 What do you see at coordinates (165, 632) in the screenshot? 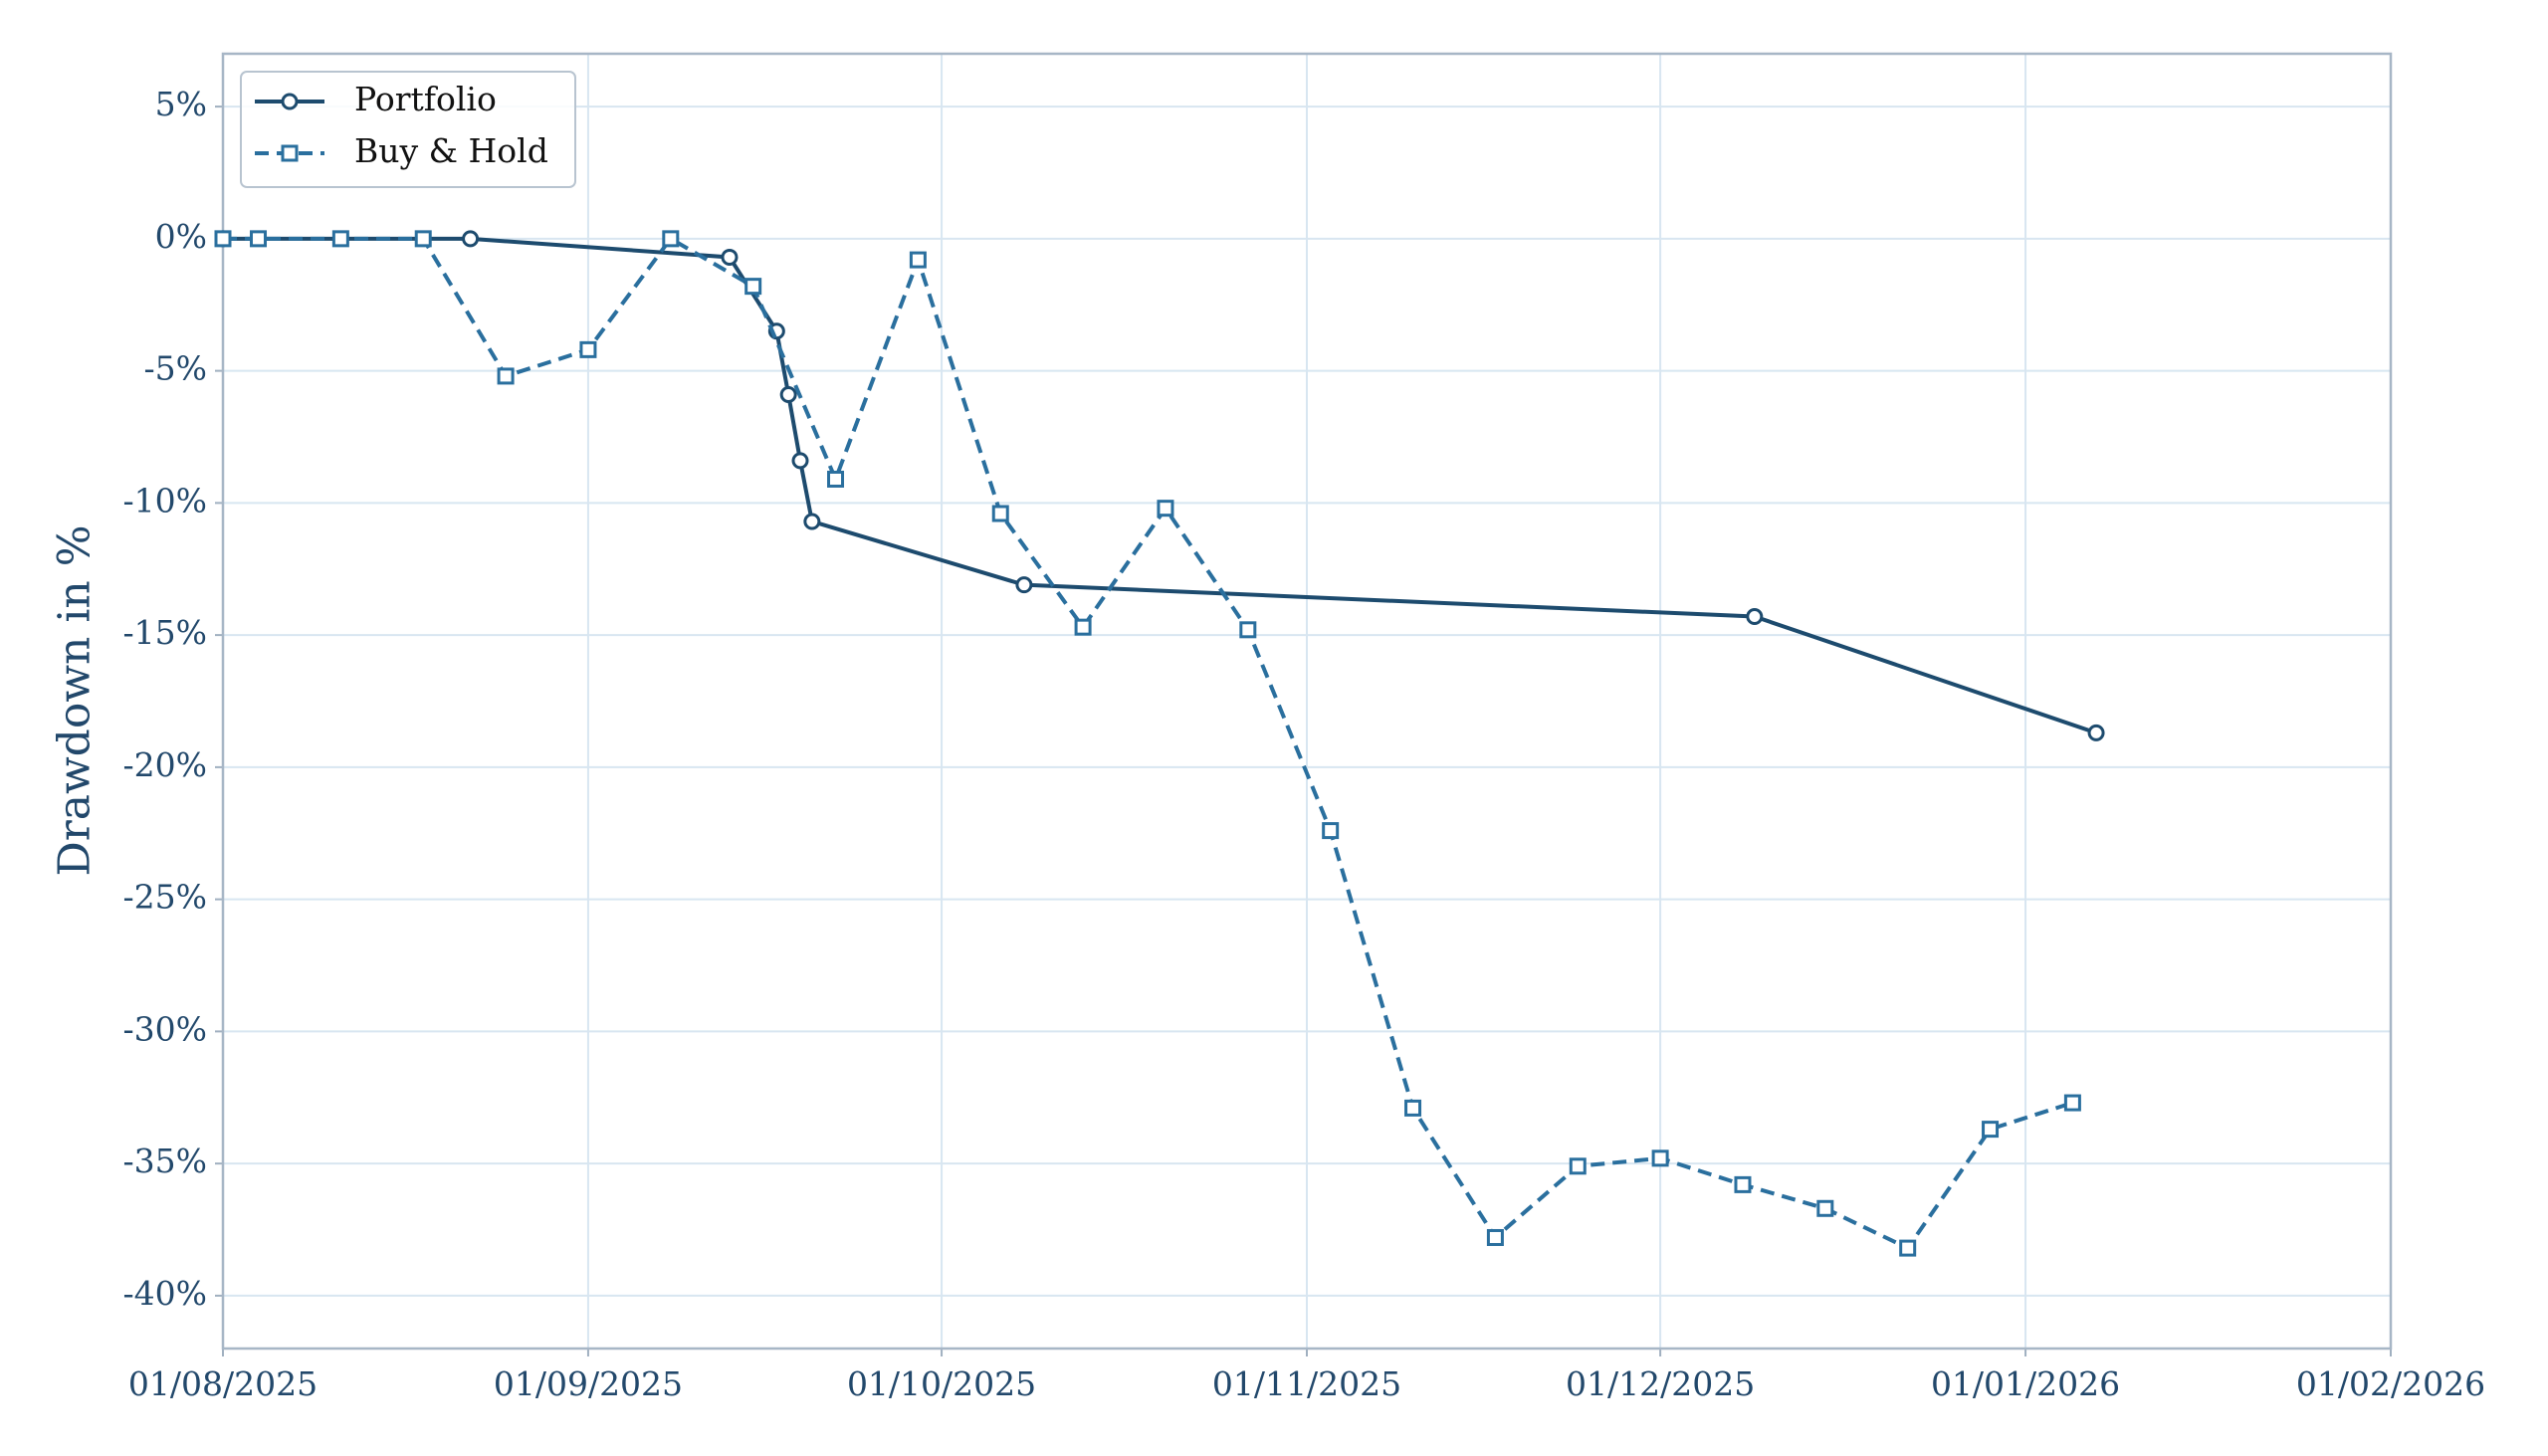
I see `y-tick-label: -15%` at bounding box center [165, 632].